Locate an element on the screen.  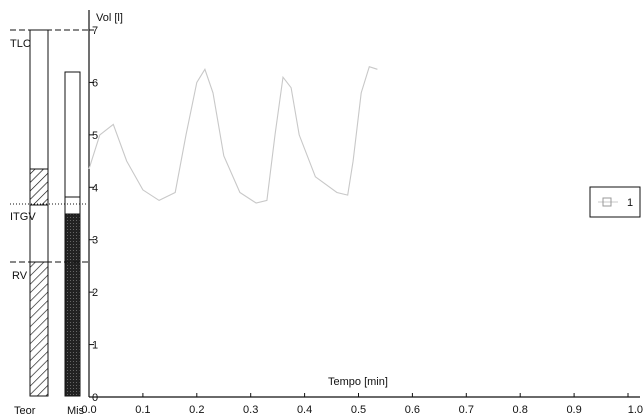
y-tick-label-4: 4 is located at coordinates (95, 188).